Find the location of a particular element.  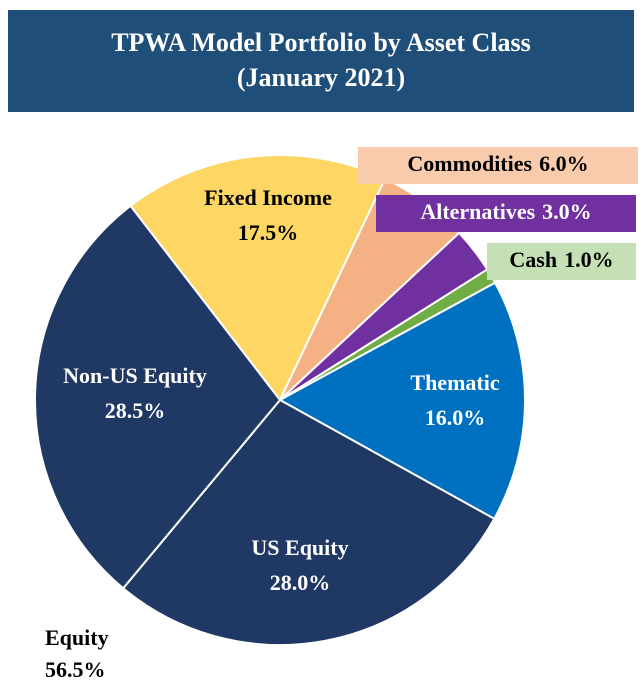

slice-value-label: 6.0% is located at coordinates (564, 163).